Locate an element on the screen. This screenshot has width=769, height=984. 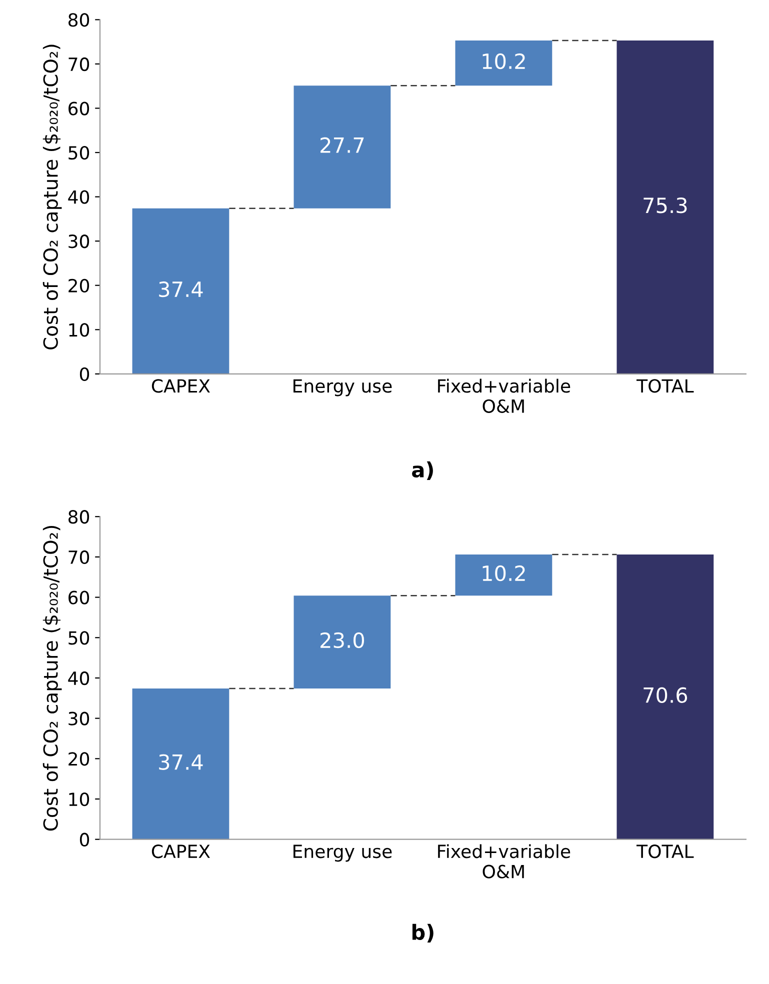
data-label: 75.3 is located at coordinates (665, 205).